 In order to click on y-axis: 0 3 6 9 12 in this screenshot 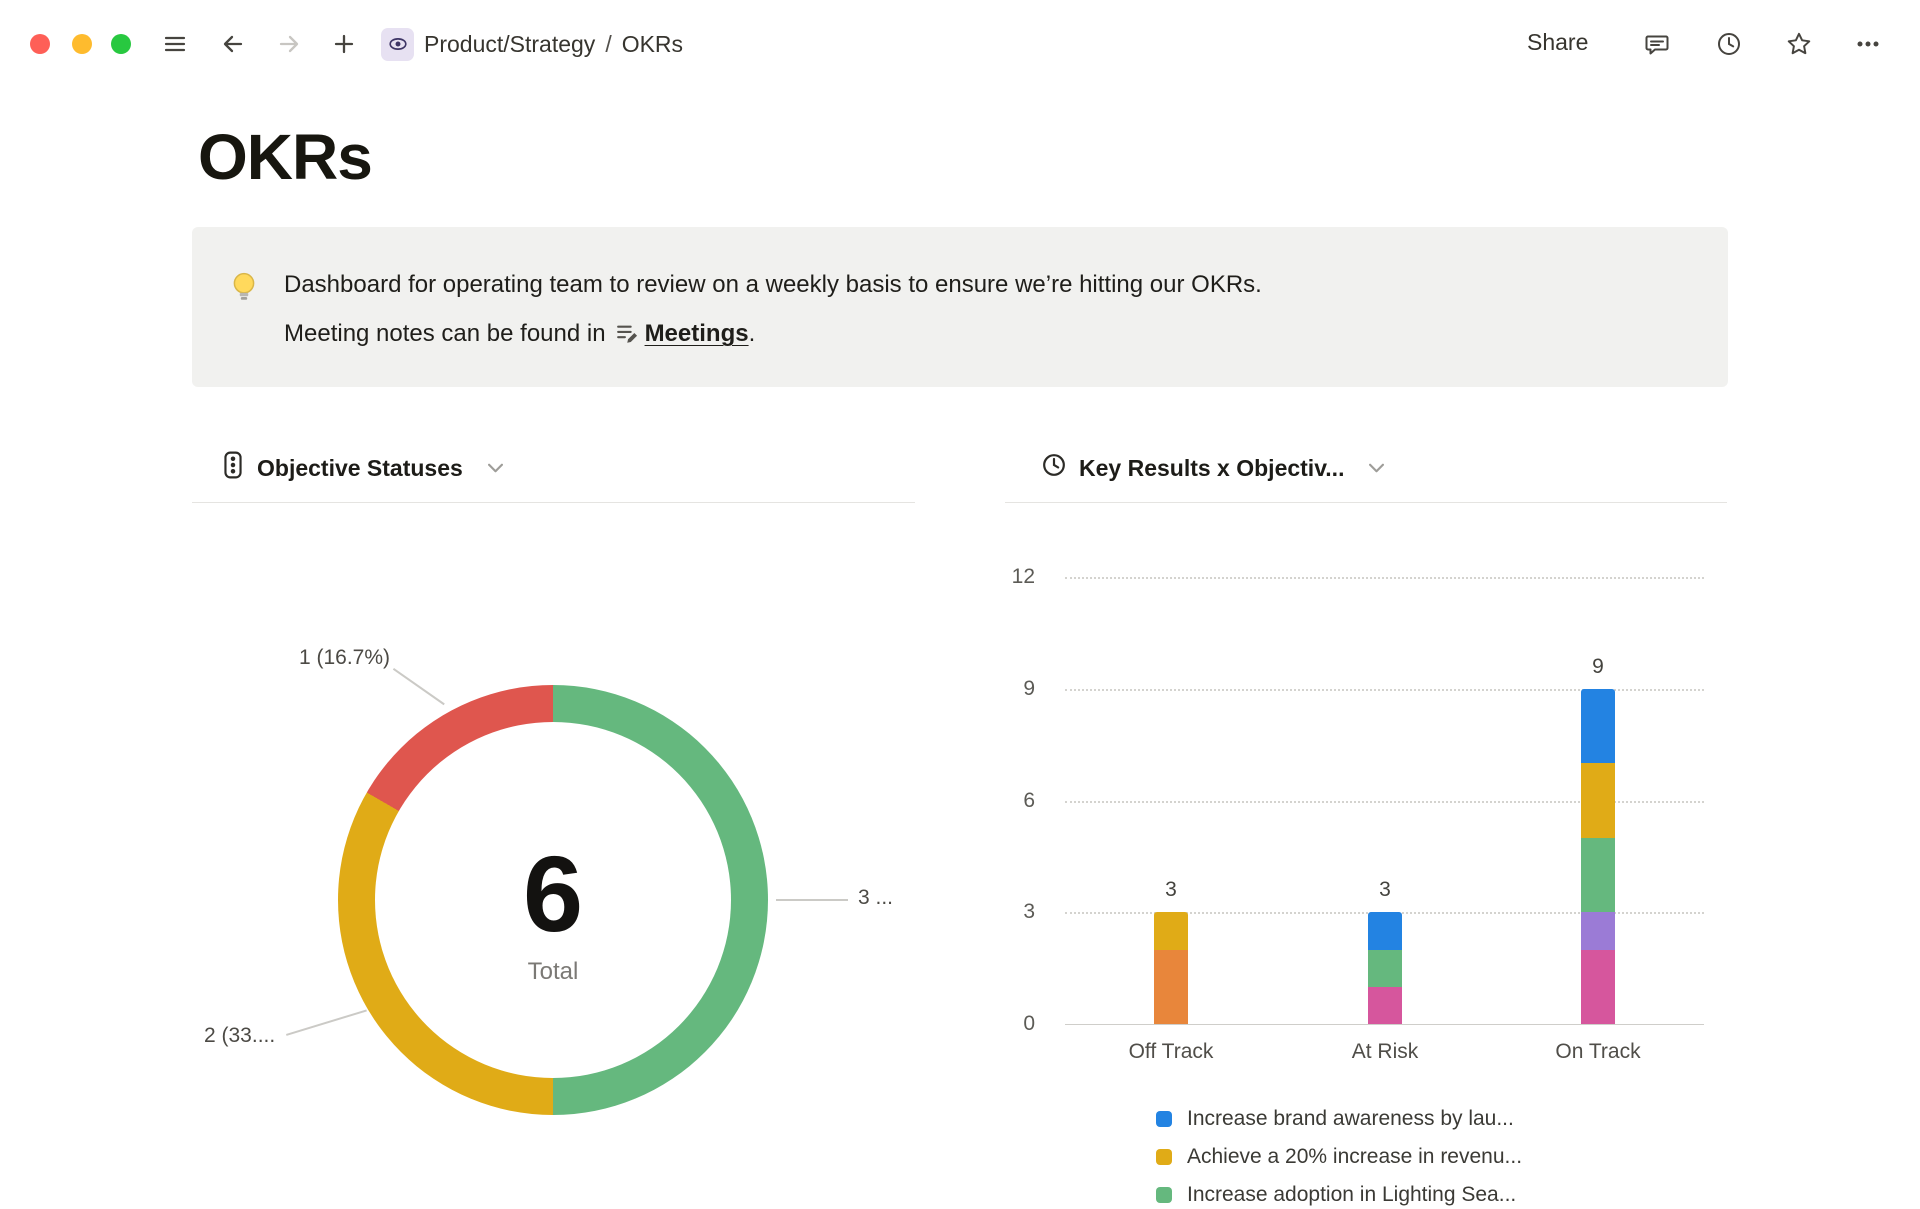, I will do `click(995, 800)`.